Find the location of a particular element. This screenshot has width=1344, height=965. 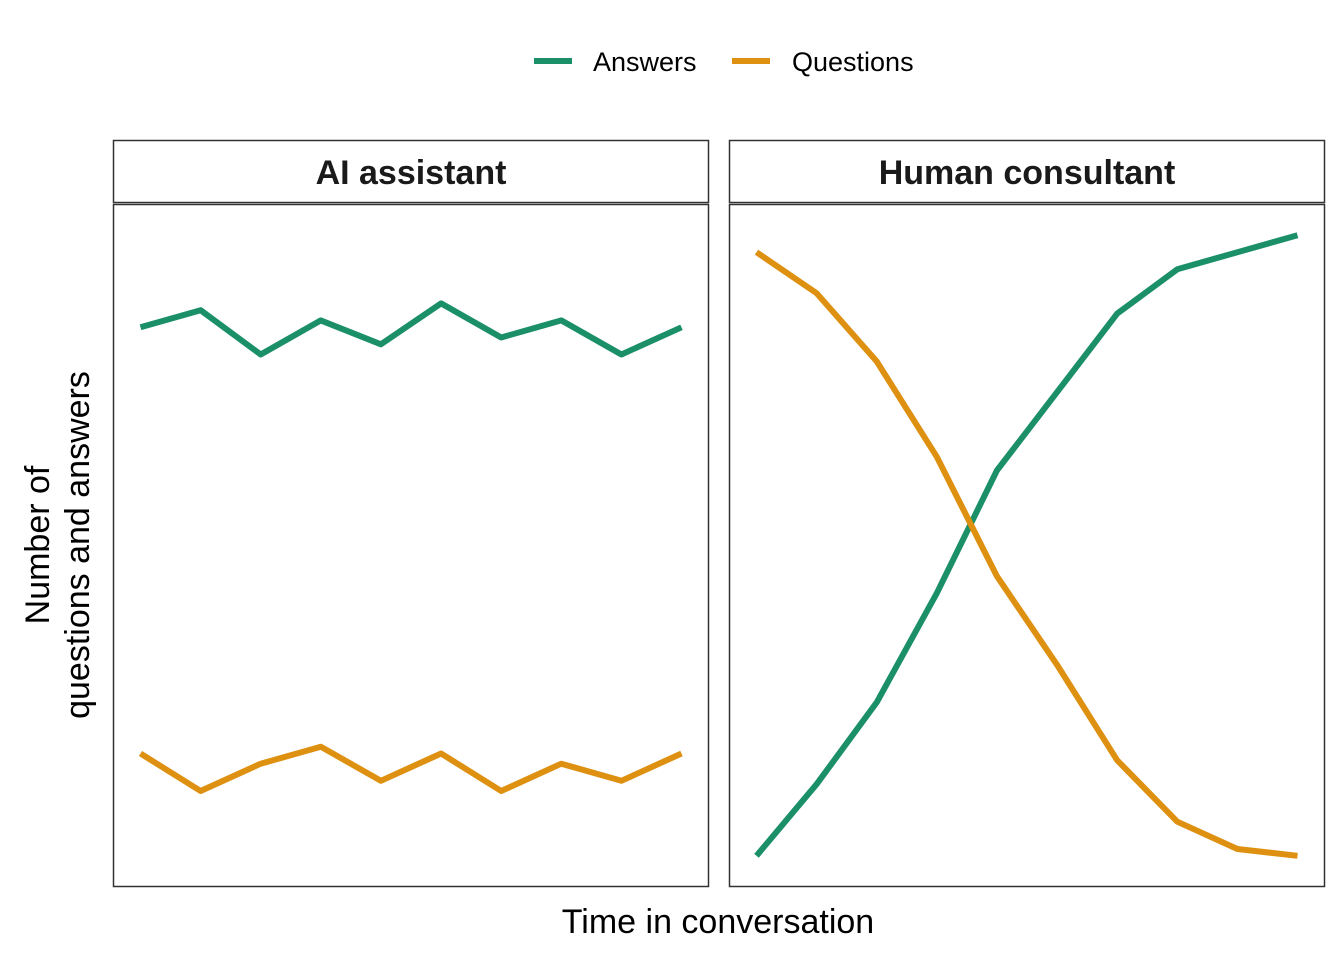

legend-label-answers: Answers is located at coordinates (645, 62).